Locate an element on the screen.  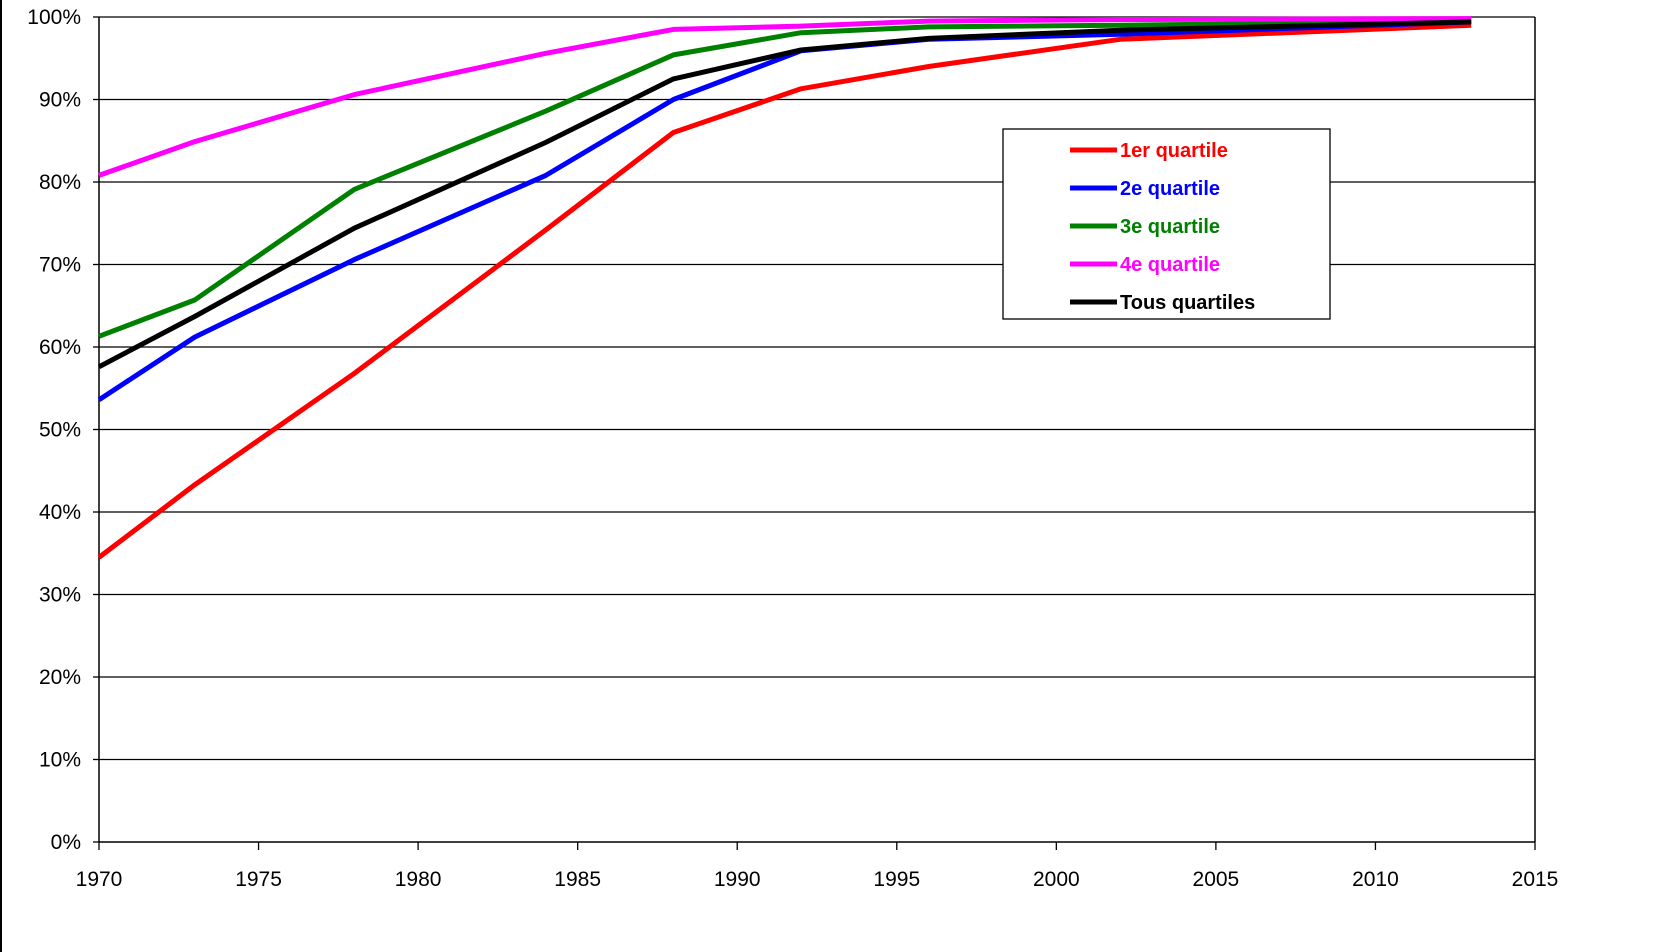
y-tick-label: 0% is located at coordinates (66, 842).